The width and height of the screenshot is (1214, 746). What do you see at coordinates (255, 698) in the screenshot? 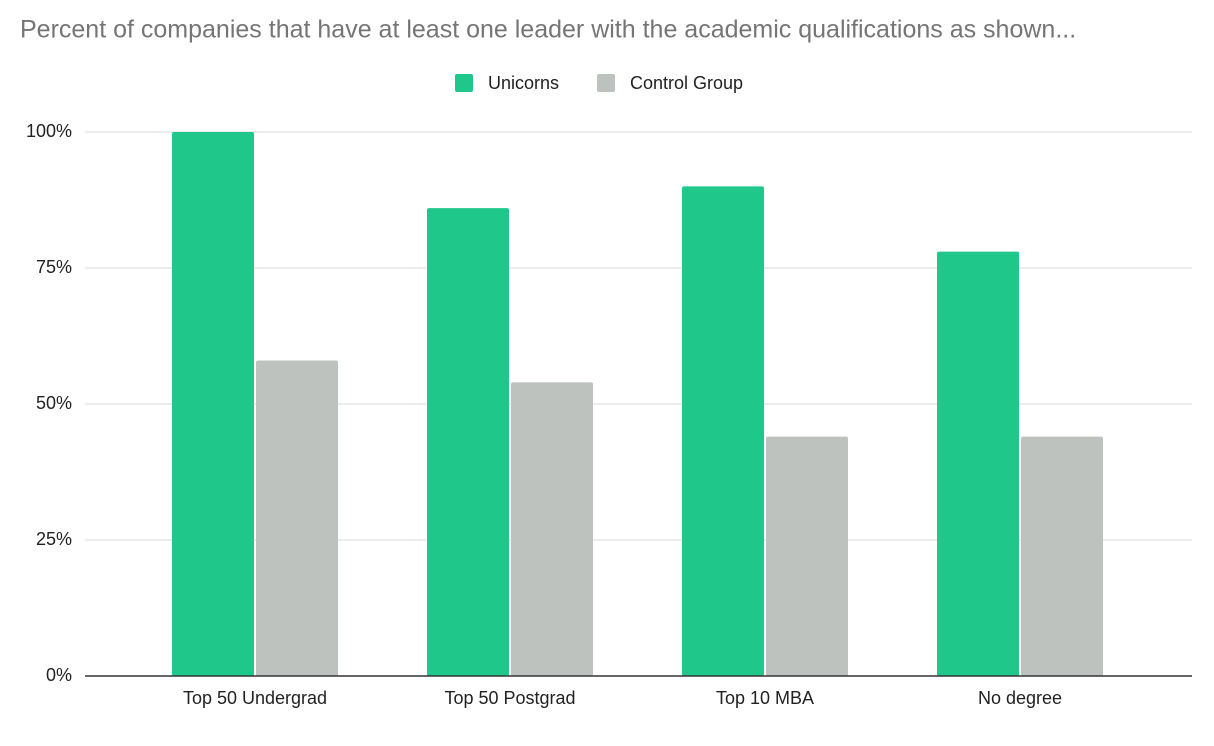
I see `x-tick-label: Top 50 Undergrad` at bounding box center [255, 698].